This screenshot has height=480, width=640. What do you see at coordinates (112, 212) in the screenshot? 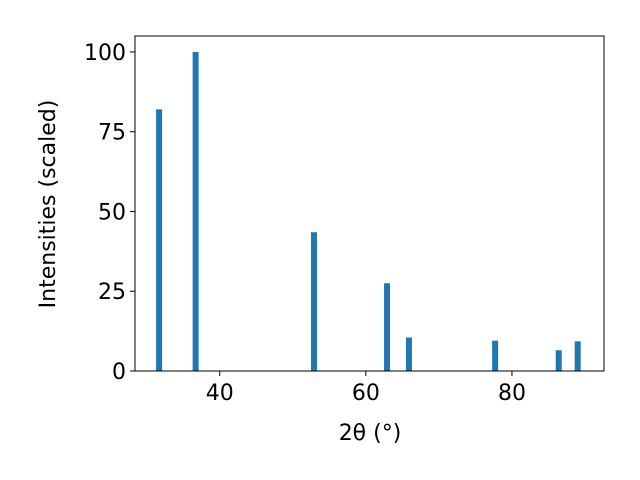
I see `y-tick-label: 50` at bounding box center [112, 212].